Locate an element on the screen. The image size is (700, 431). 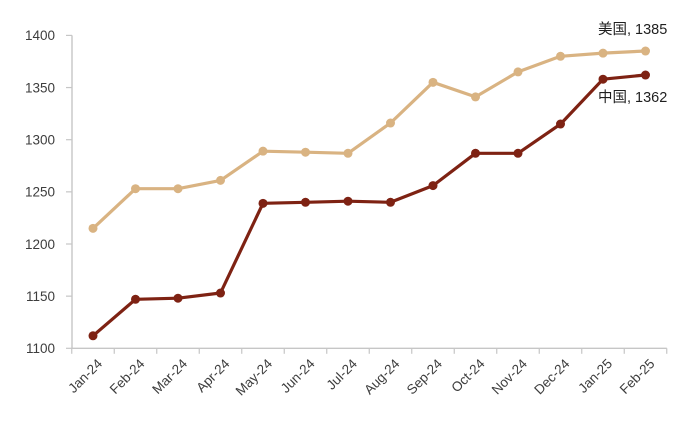
y-tick-label: 1400 is located at coordinates (40, 35).